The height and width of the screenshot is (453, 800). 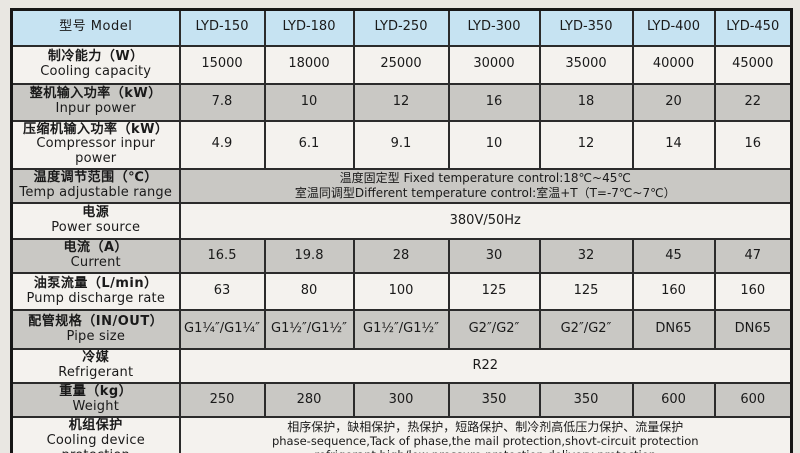 I want to click on row-label-compressor-power: 压缩机输入功率（kW） Compressor inpur power, so click(x=95, y=145).